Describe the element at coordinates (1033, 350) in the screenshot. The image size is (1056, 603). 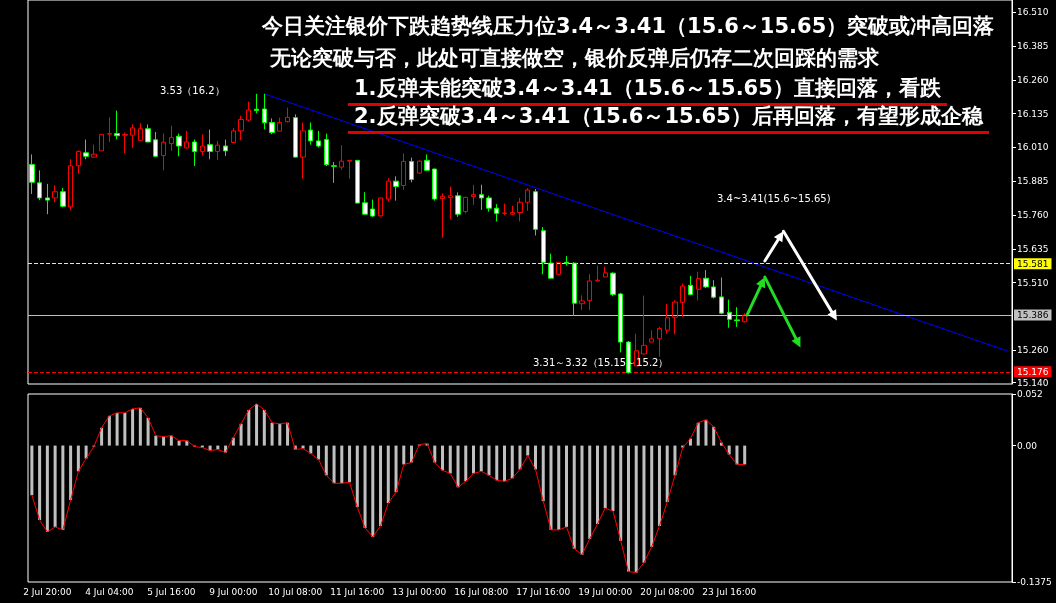
I see `y-tick-label: 15.260` at that location.